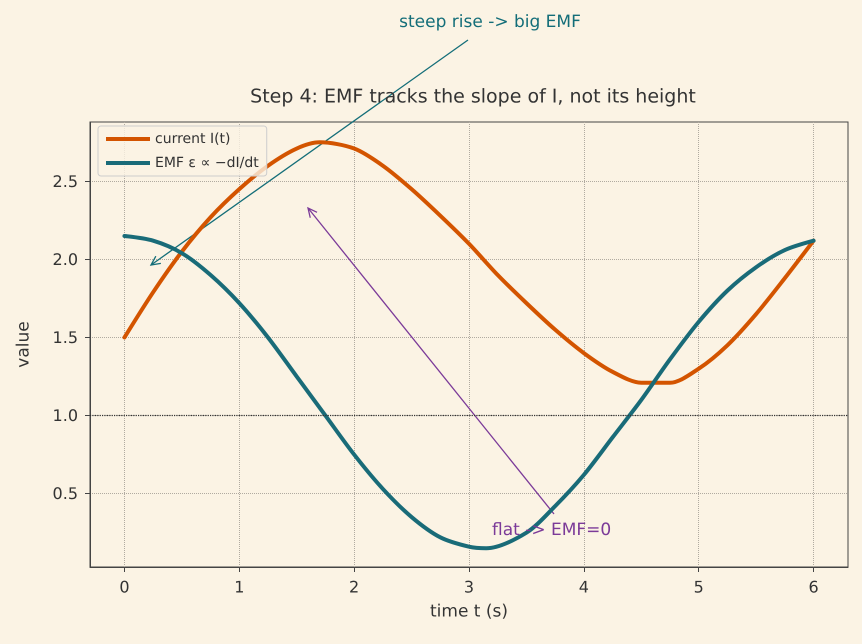 This screenshot has height=644, width=862. What do you see at coordinates (239, 587) in the screenshot?
I see `x-tick-label: 1` at bounding box center [239, 587].